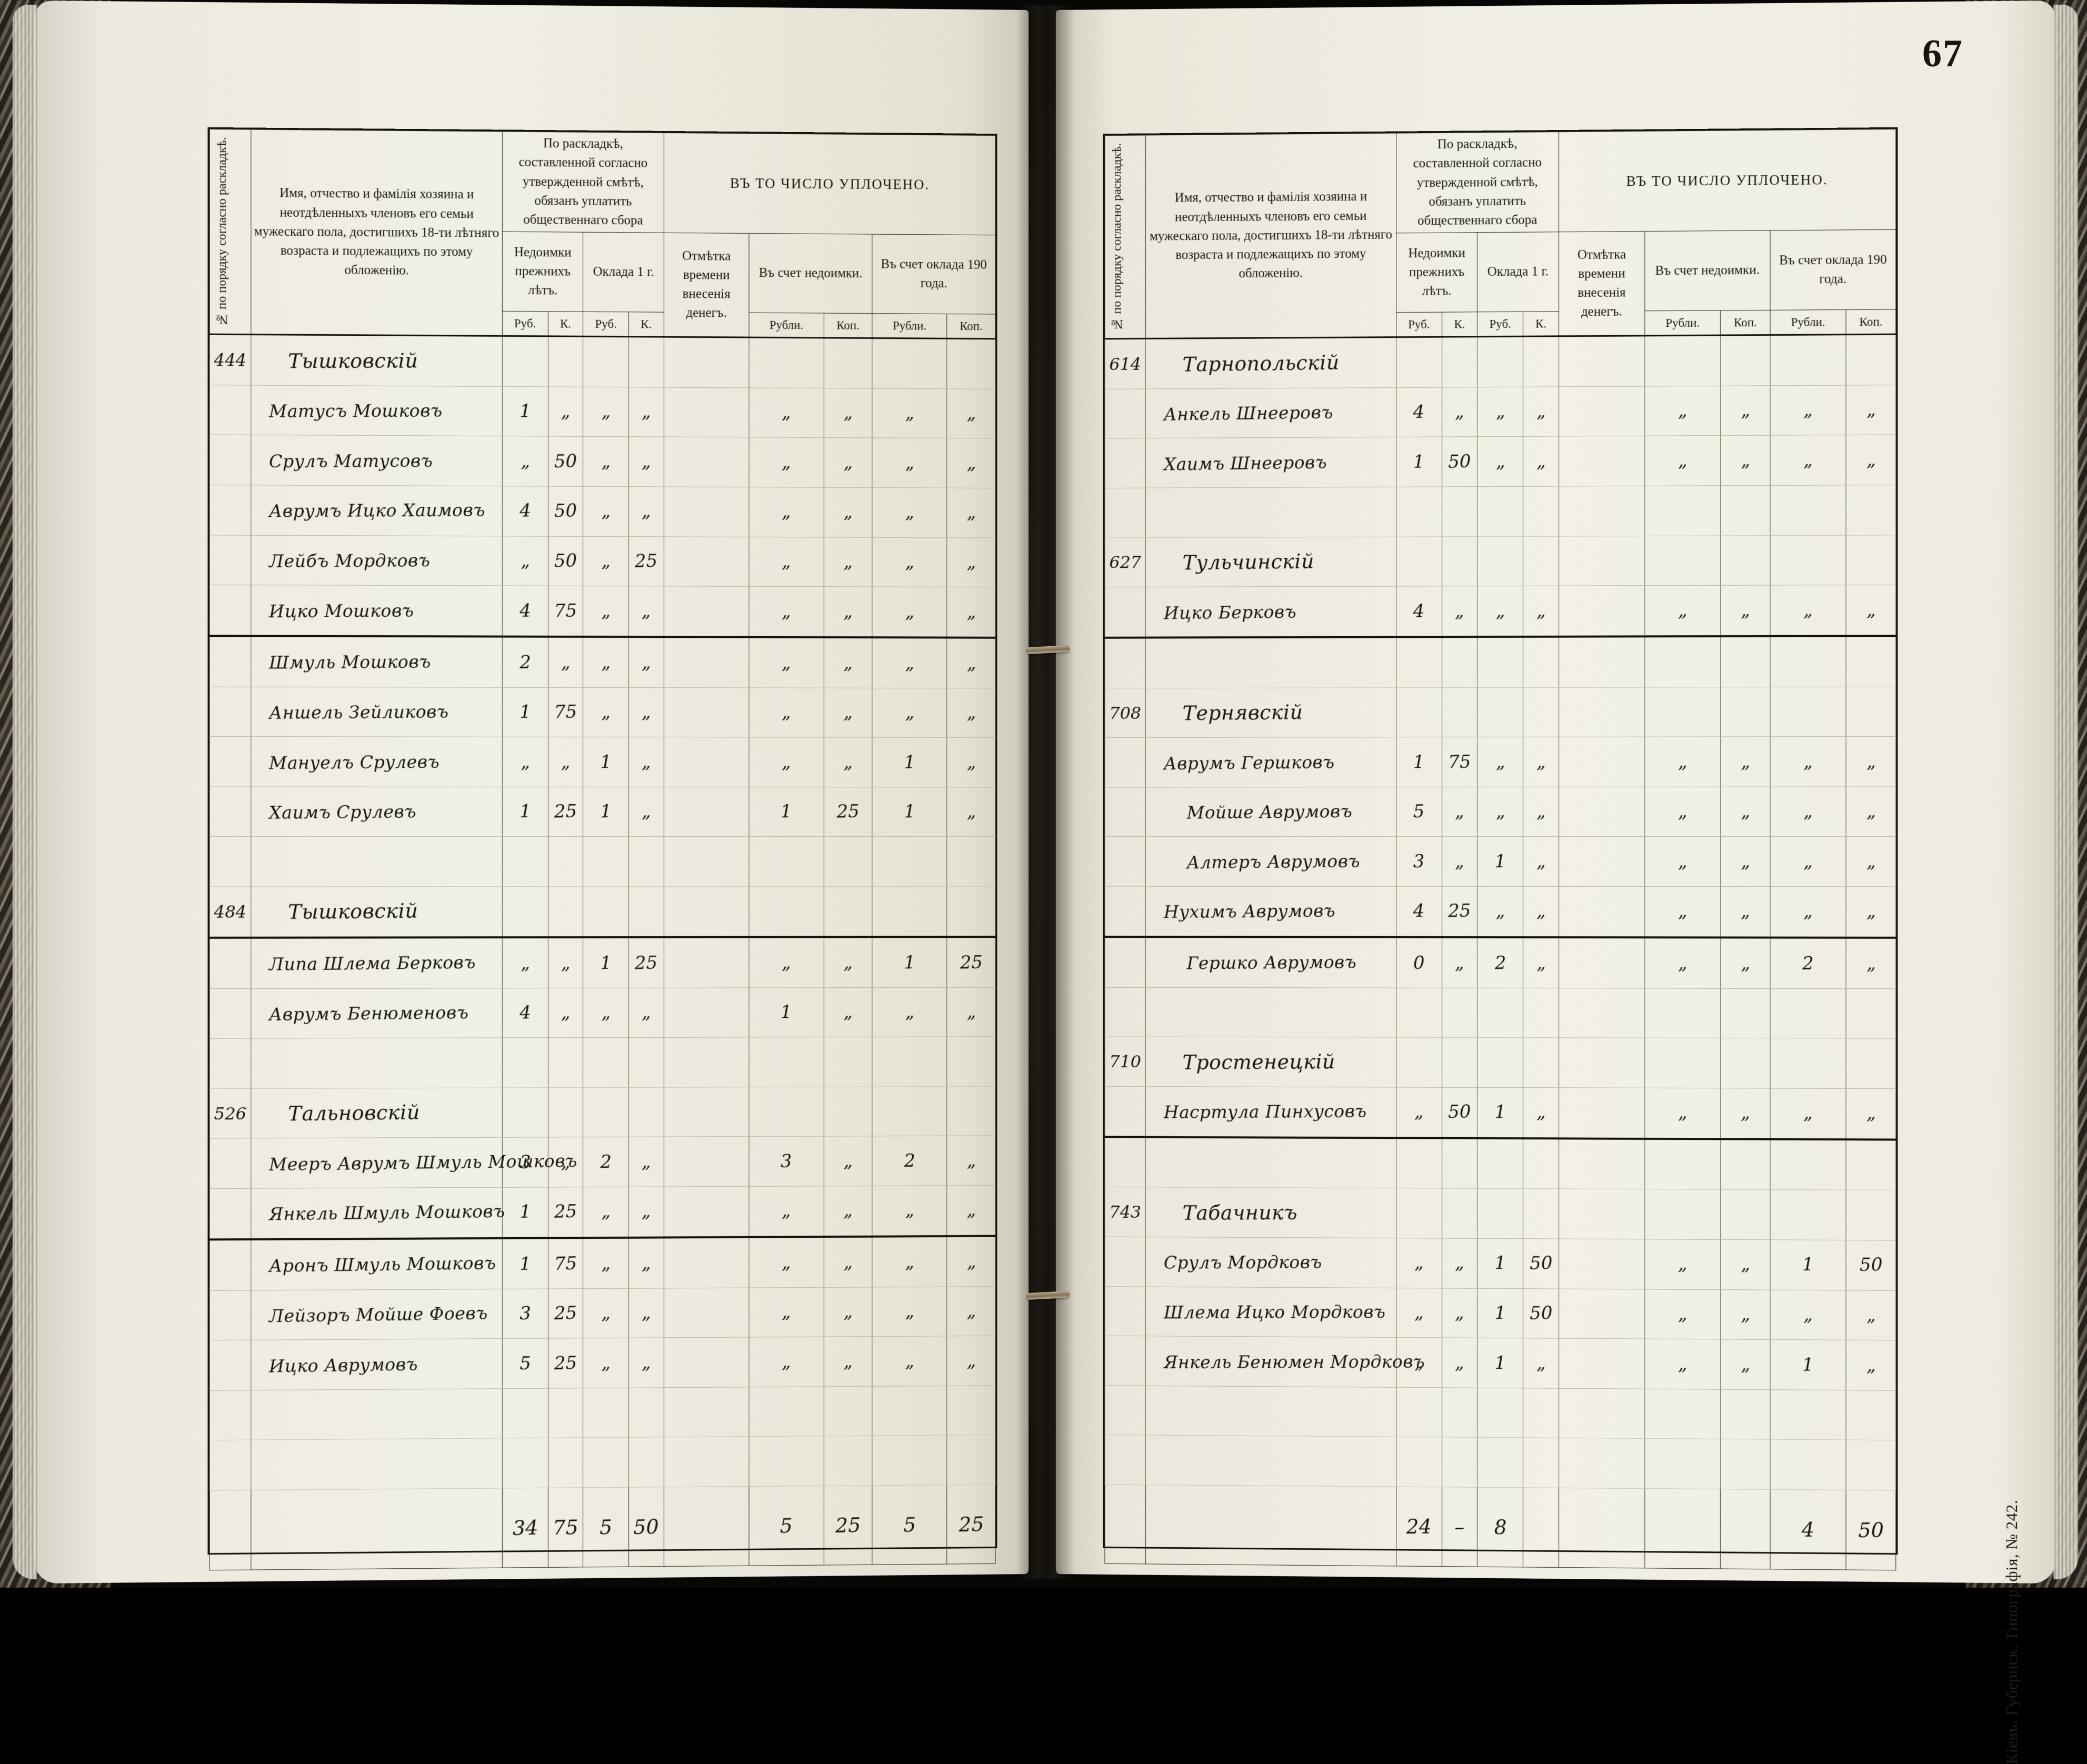 This screenshot has width=2087, height=1764. Describe the element at coordinates (1270, 462) in the screenshot. I see `cell-name: Хаимъ Шнееровъ` at that location.